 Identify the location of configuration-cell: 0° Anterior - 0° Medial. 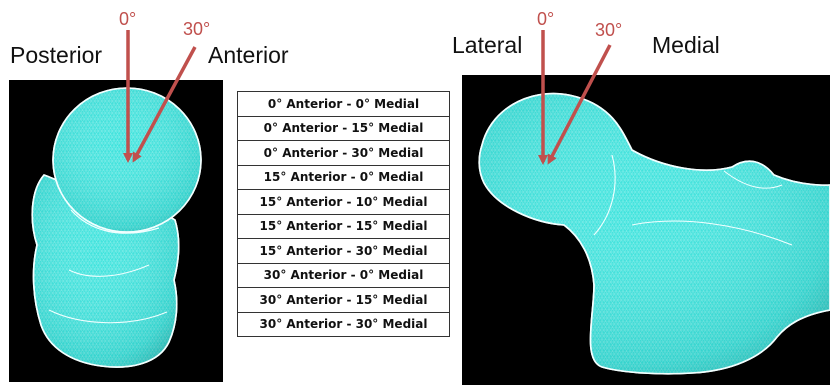
(343, 104).